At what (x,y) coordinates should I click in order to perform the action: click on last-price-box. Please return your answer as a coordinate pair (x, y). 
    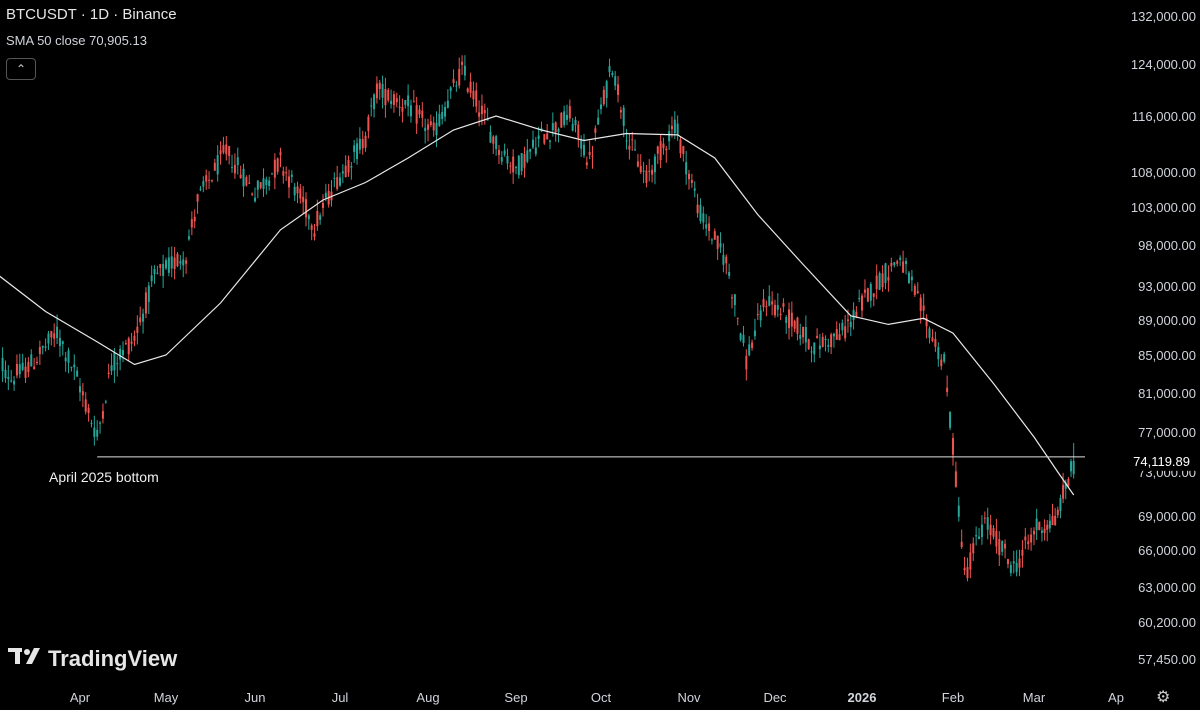
    Looking at the image, I should click on (1156, 460).